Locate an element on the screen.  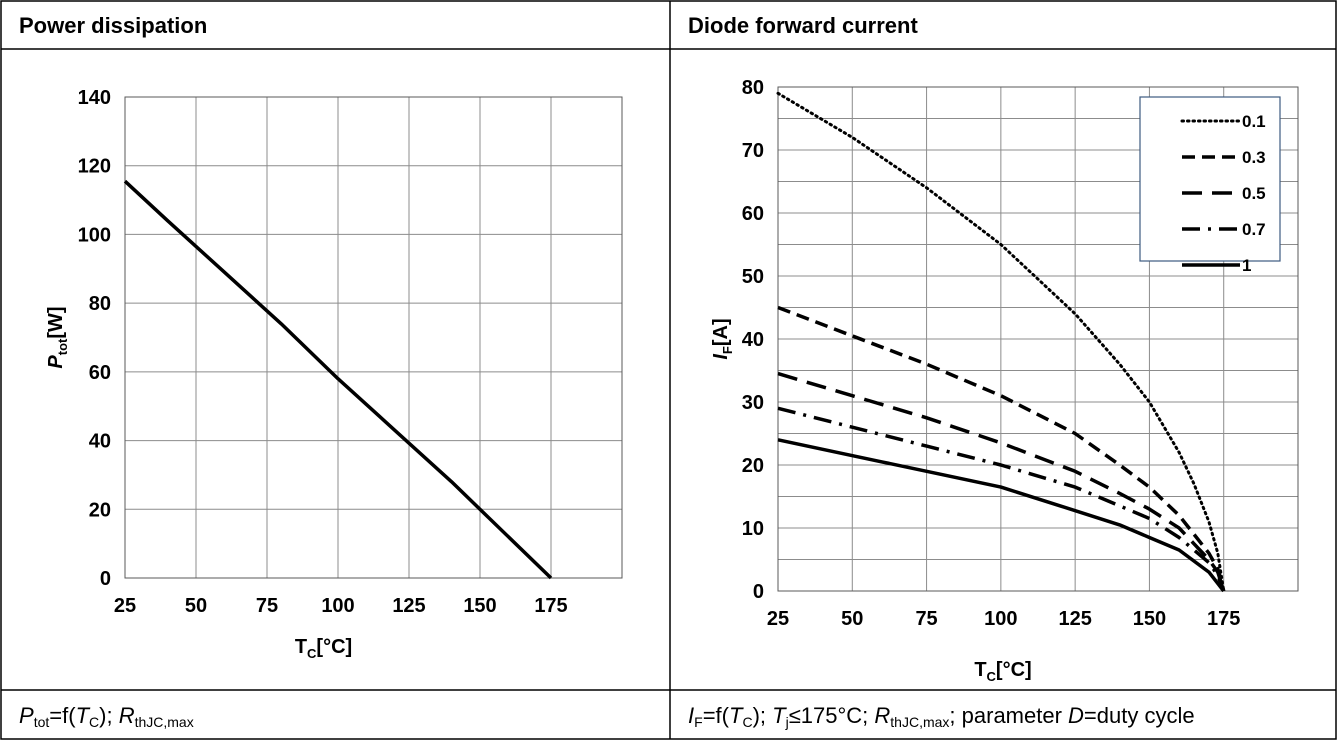
y-axis-label: IF[A] is located at coordinates (722, 338).